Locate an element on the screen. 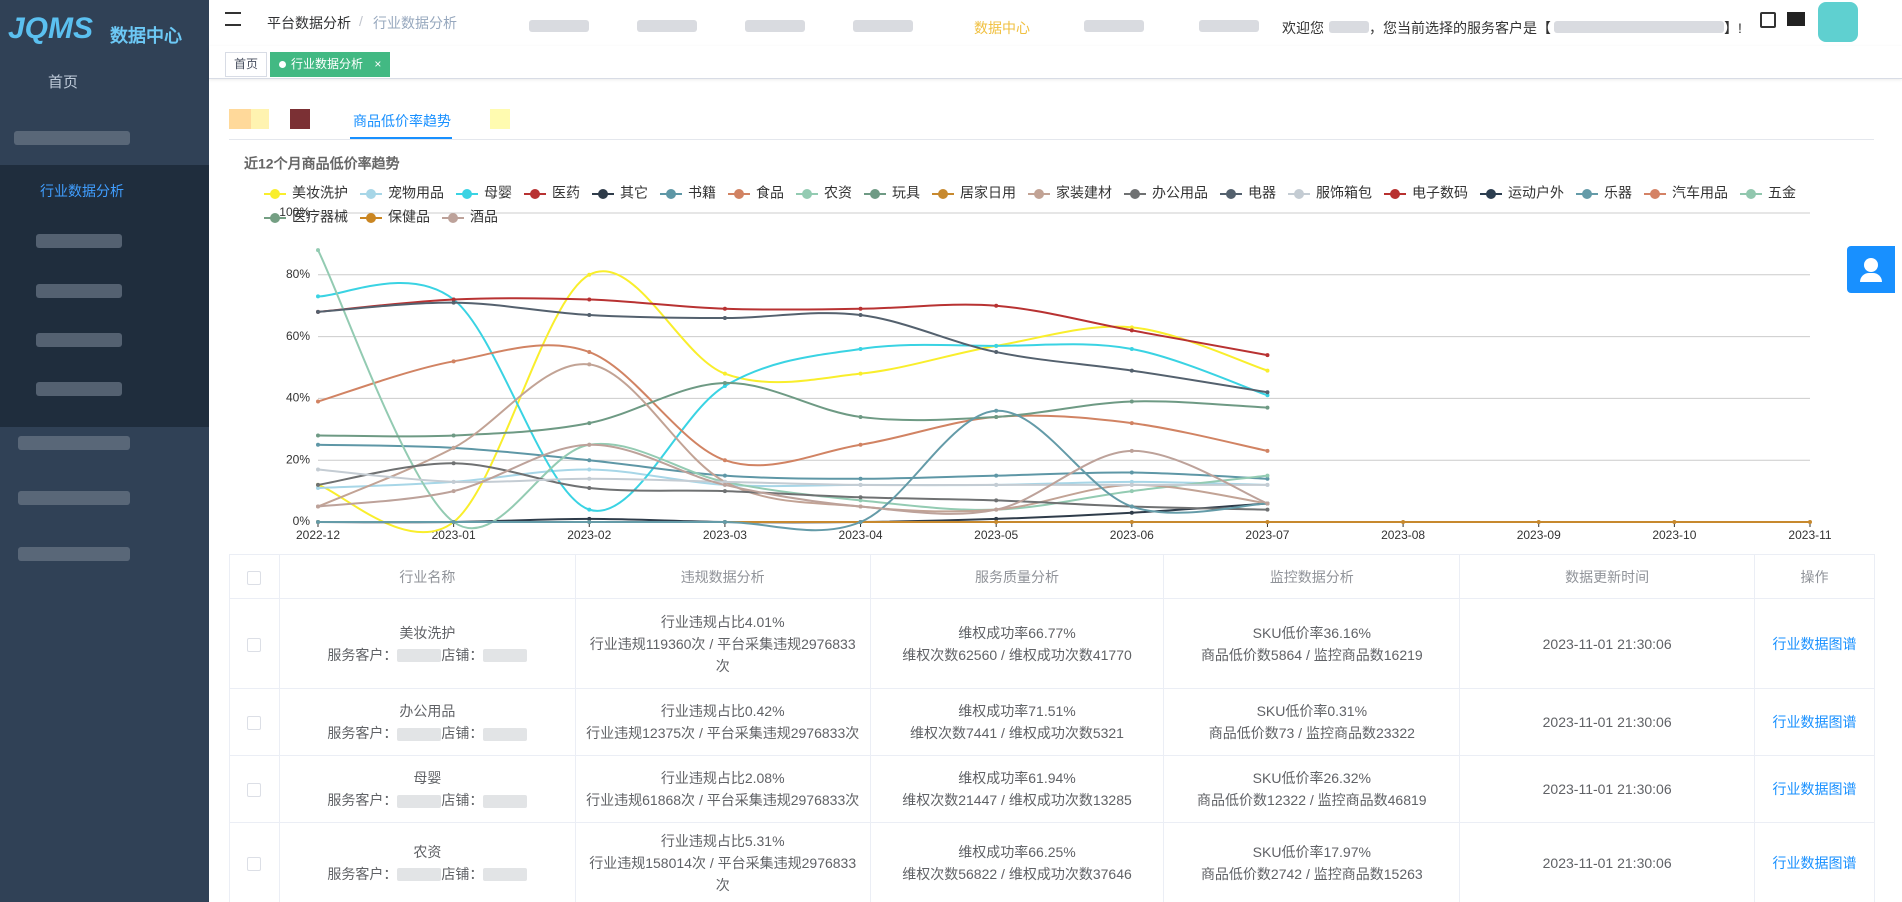  cell-violation: 行业违规占比0.42% 行业违规12375次 / 平台采集违规2976833次 is located at coordinates (722, 722).